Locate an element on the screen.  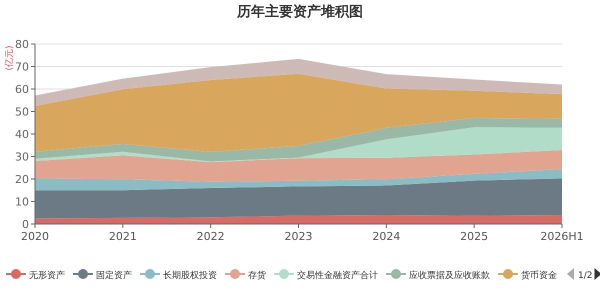
legend-长期股权投资: 长期股权投资 is located at coordinates (178, 275).